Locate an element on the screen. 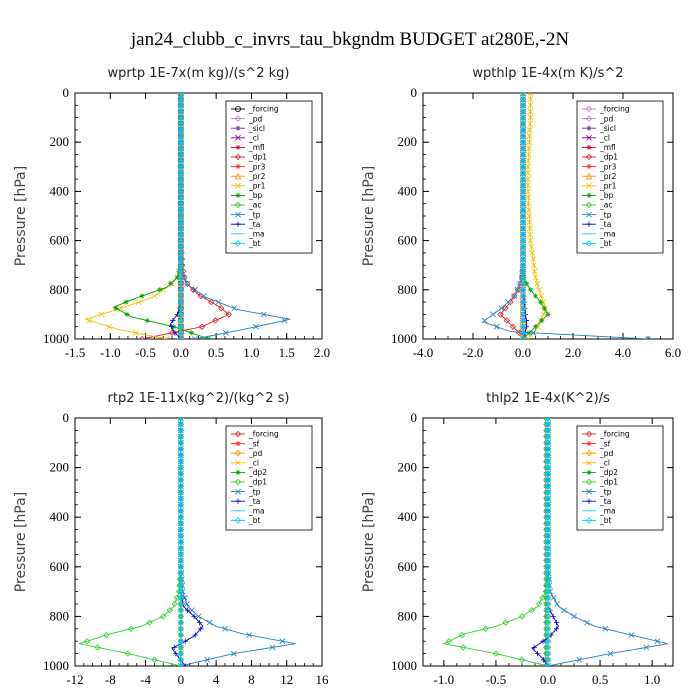  legend-label: _dp2 is located at coordinates (257, 472).